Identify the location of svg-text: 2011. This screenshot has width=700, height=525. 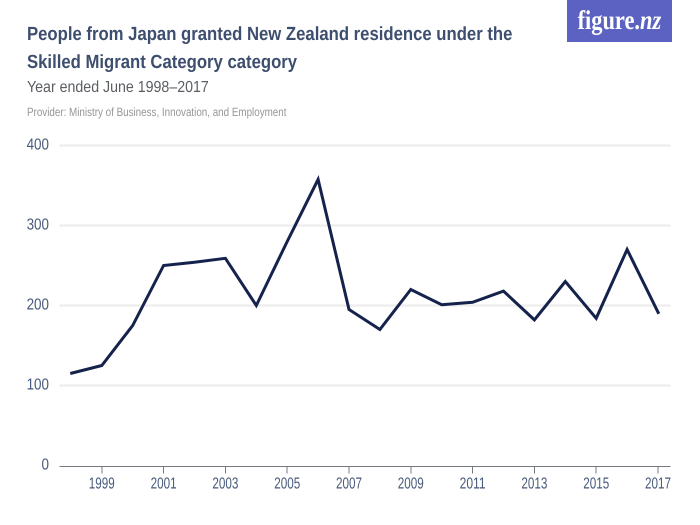
(473, 484).